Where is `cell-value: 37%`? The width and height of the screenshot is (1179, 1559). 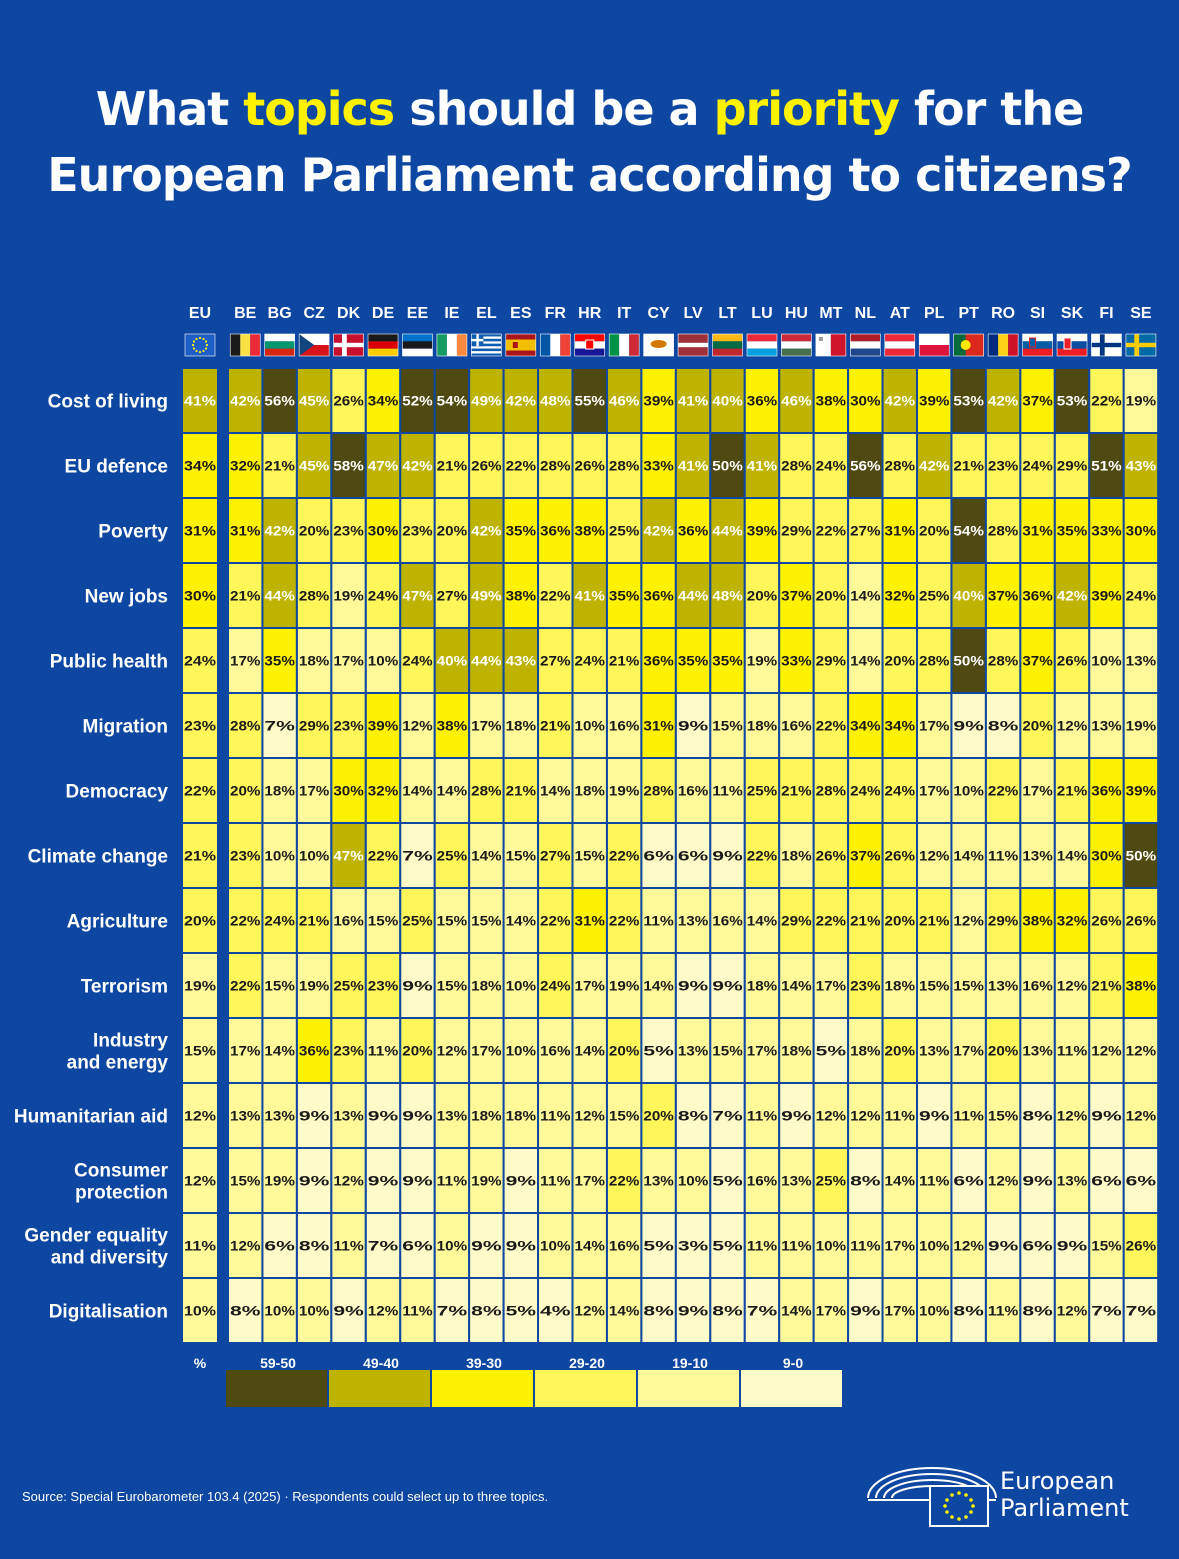 cell-value: 37% is located at coordinates (1037, 401).